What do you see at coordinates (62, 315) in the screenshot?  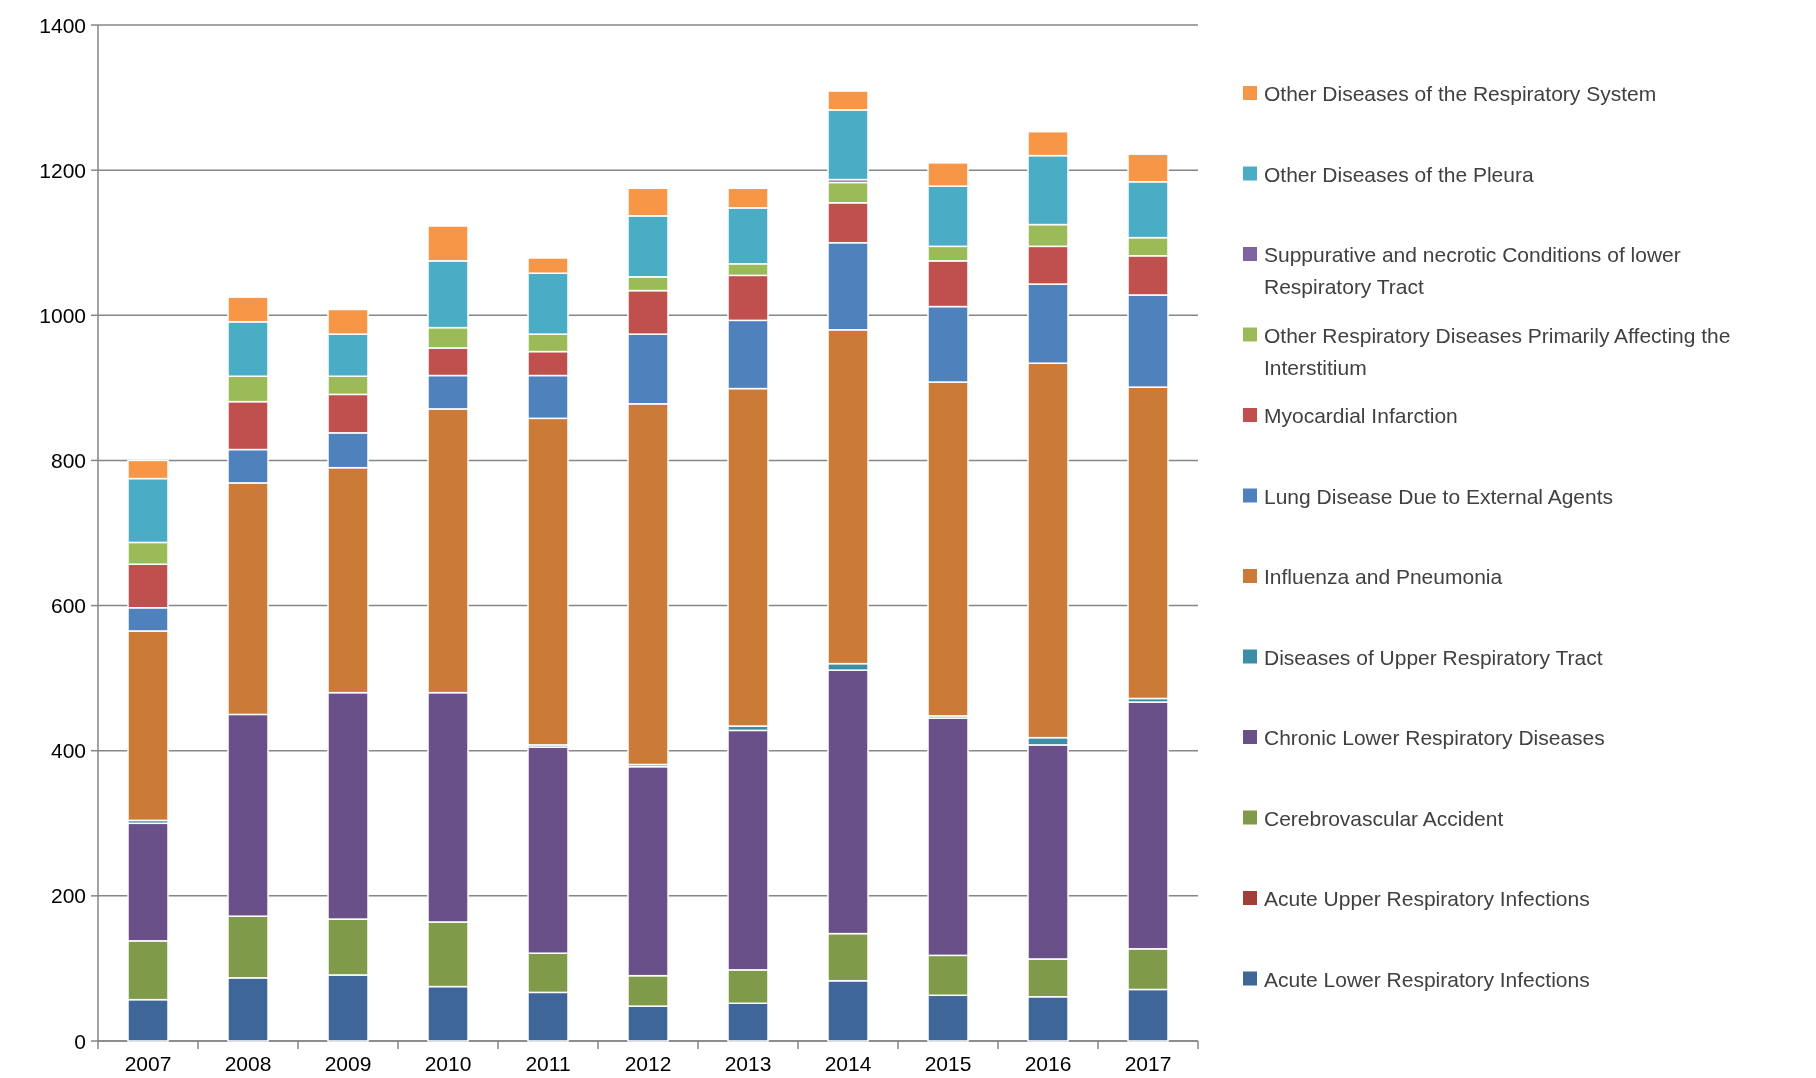 I see `y-tick-label: 1000` at bounding box center [62, 315].